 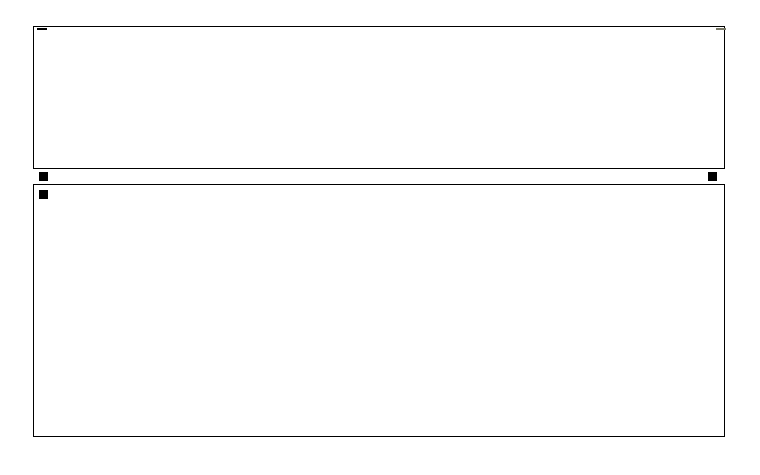 I want to click on copper-swatch-icon, so click(x=43, y=176).